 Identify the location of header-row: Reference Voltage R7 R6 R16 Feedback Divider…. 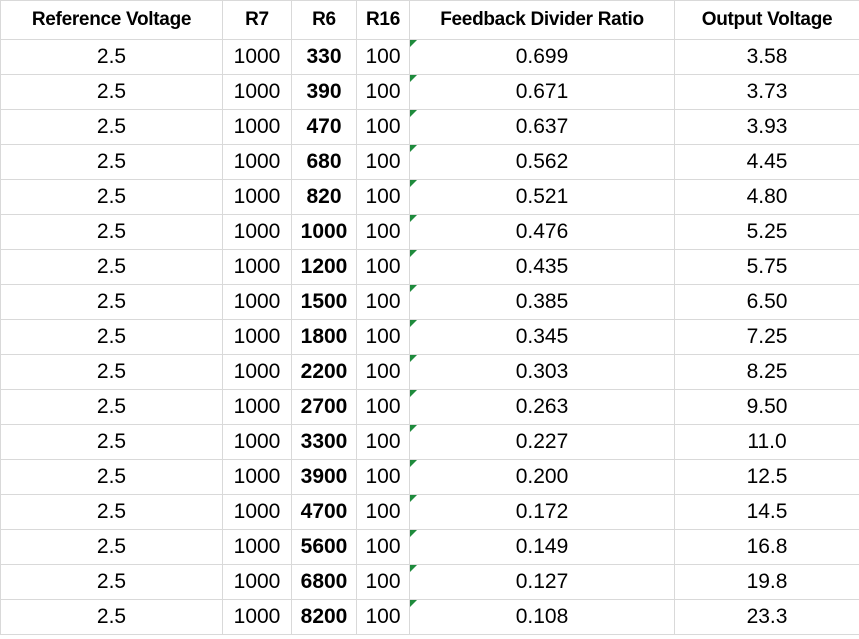
(429, 20).